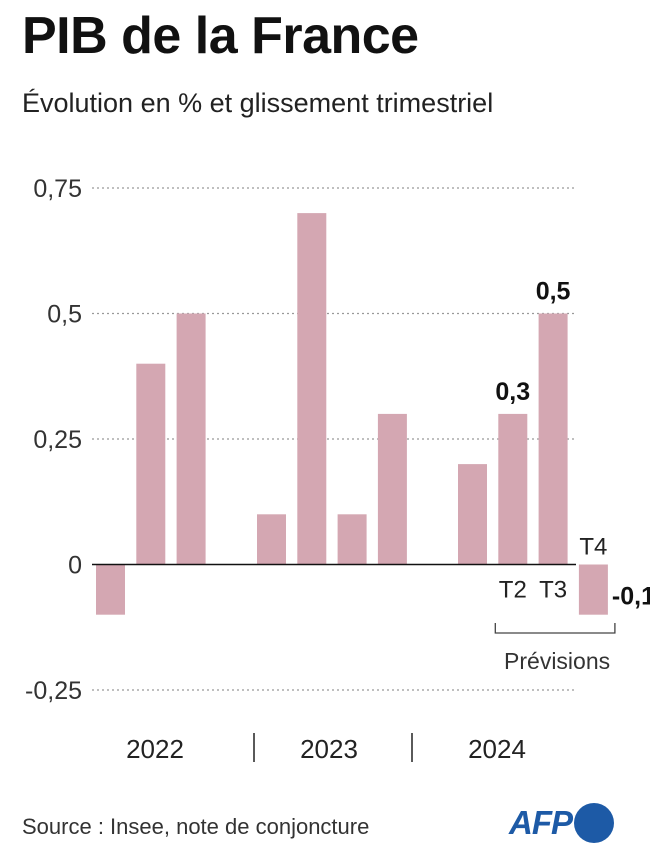 The width and height of the screenshot is (650, 856). What do you see at coordinates (64, 315) in the screenshot?
I see `y-tick-label: 0,5` at bounding box center [64, 315].